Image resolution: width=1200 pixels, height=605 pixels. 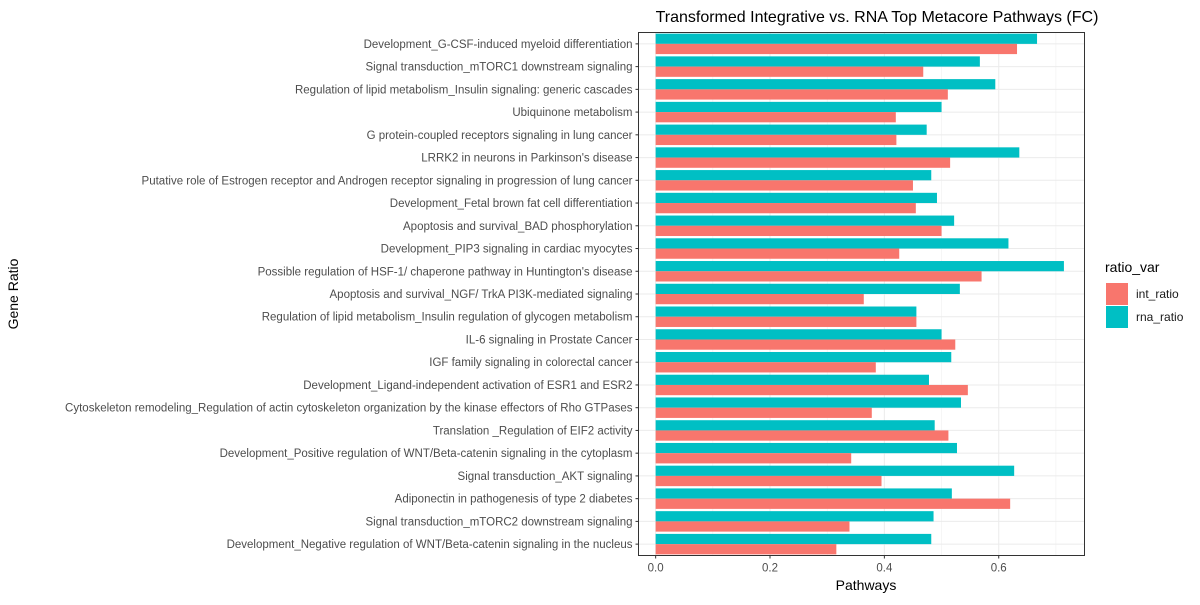 I want to click on x-tick-label: 0.6, so click(x=999, y=569).